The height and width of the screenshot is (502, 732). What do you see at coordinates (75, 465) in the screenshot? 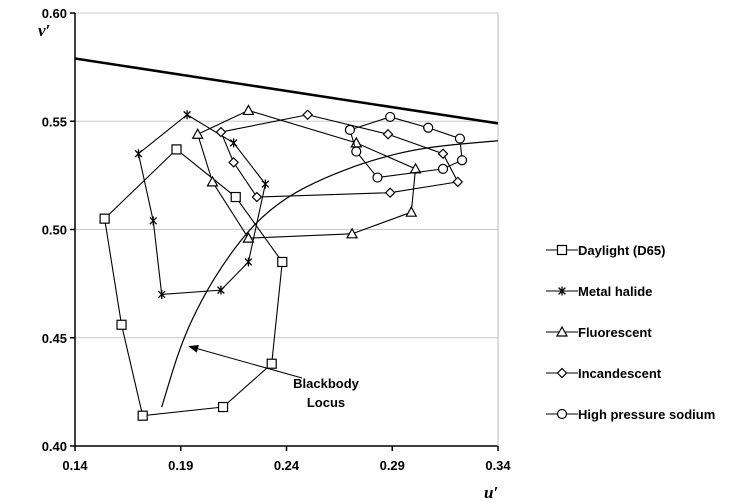
I see `x-tick-label: 0.14` at bounding box center [75, 465].